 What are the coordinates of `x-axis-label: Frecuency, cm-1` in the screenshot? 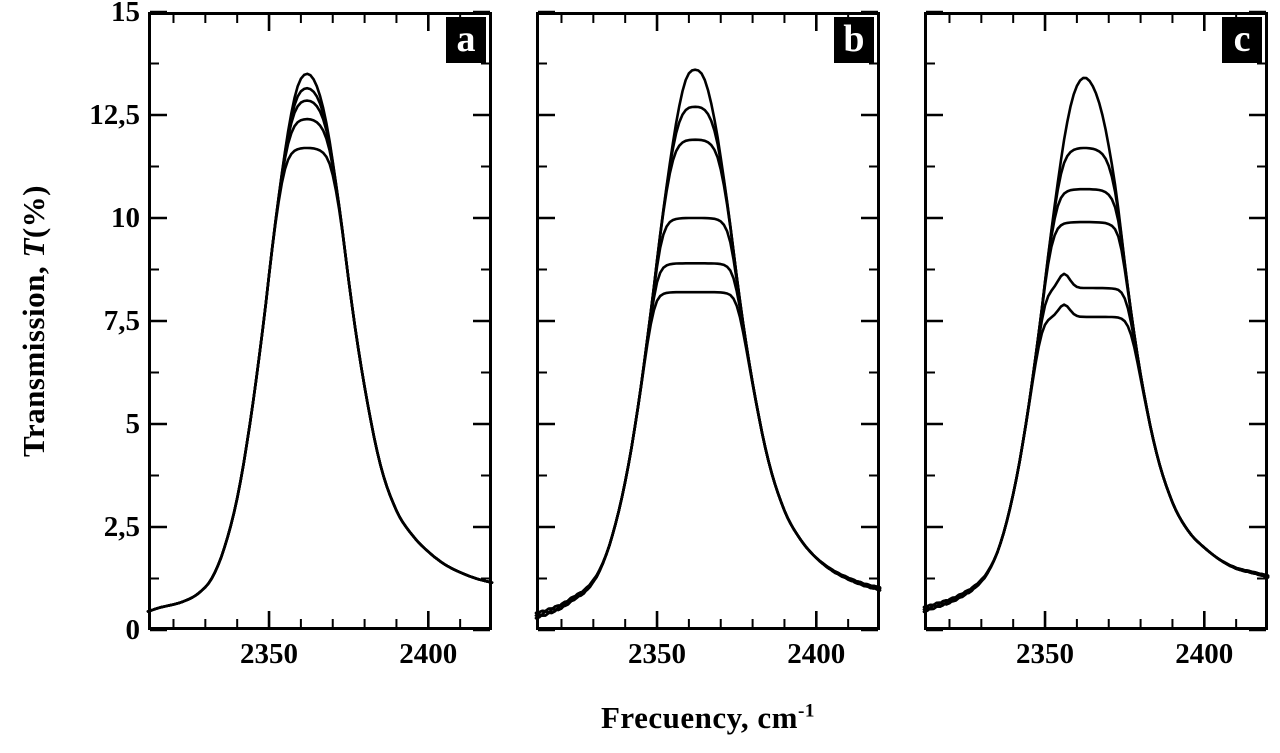 It's located at (708, 718).